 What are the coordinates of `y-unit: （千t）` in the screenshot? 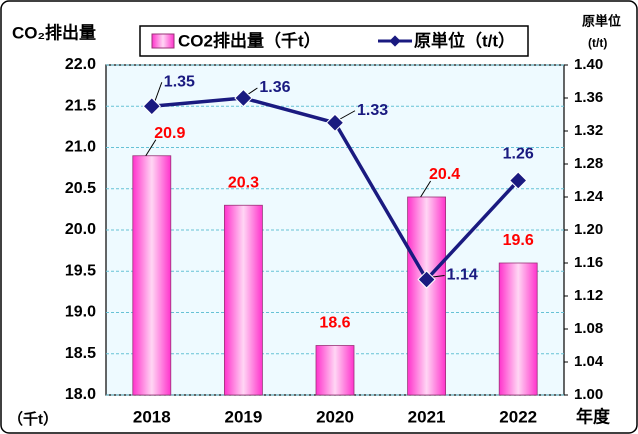 It's located at (33, 419).